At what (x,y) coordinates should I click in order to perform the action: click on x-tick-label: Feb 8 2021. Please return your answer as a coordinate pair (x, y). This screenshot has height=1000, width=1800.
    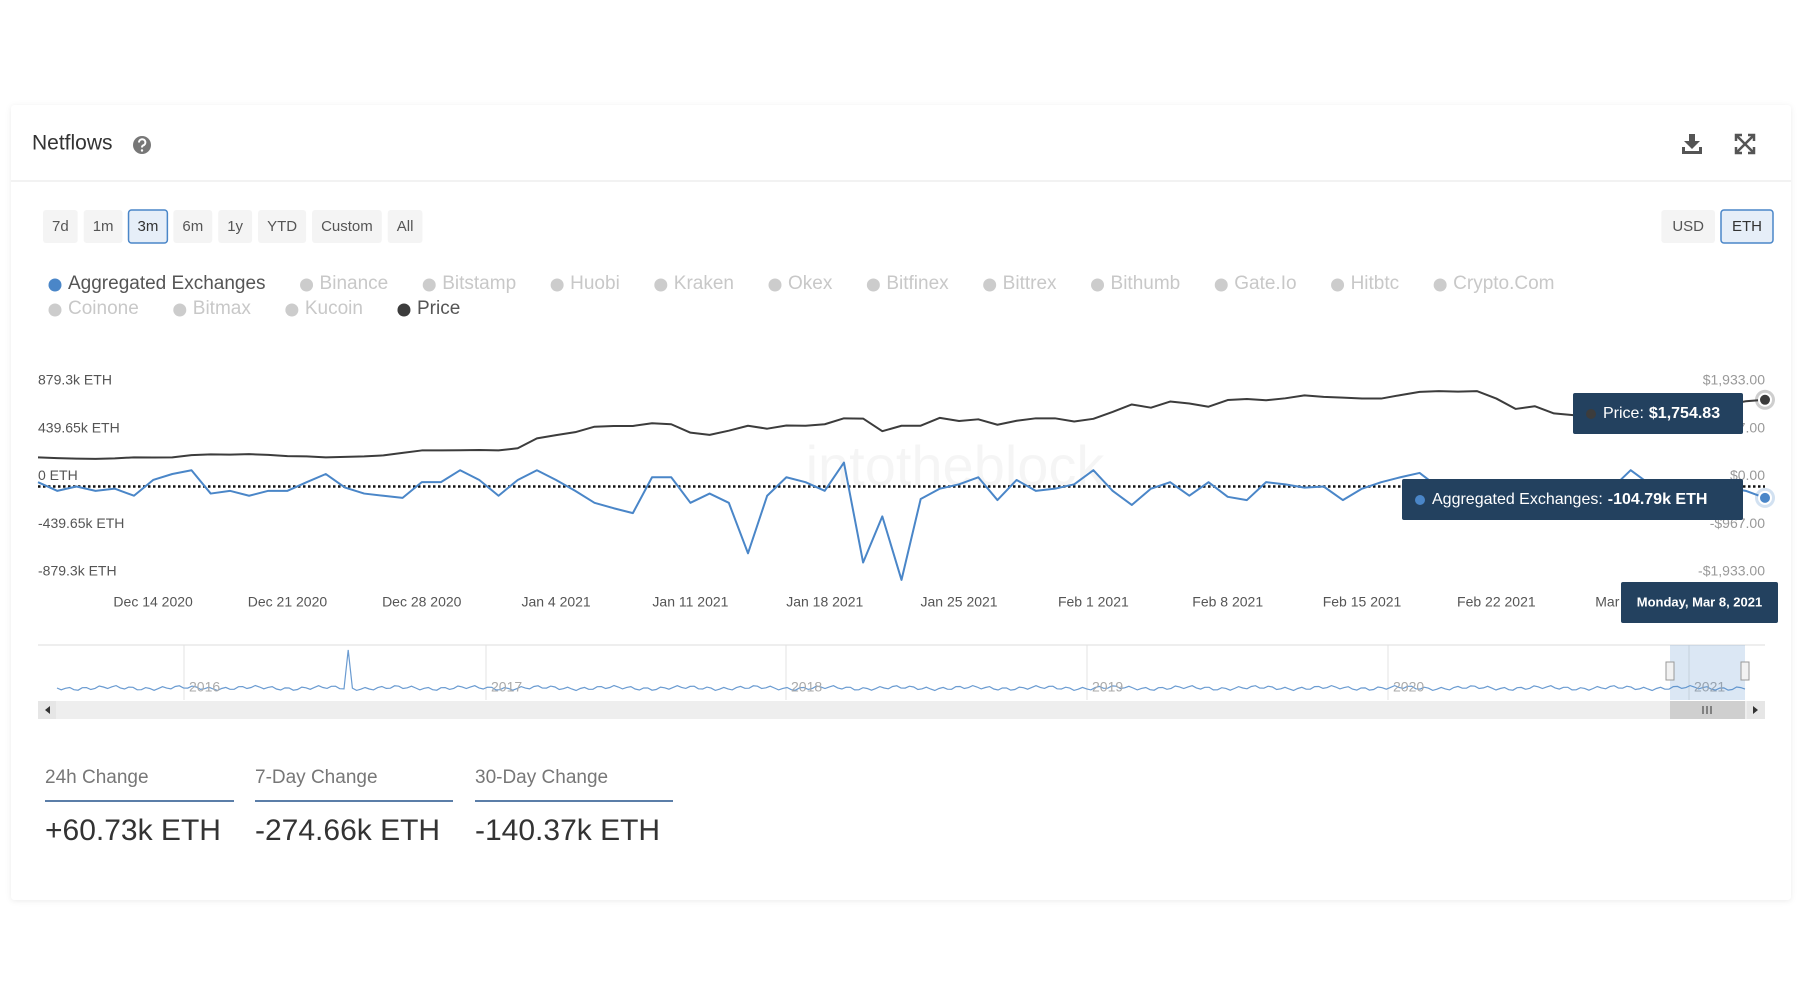
    Looking at the image, I should click on (1227, 602).